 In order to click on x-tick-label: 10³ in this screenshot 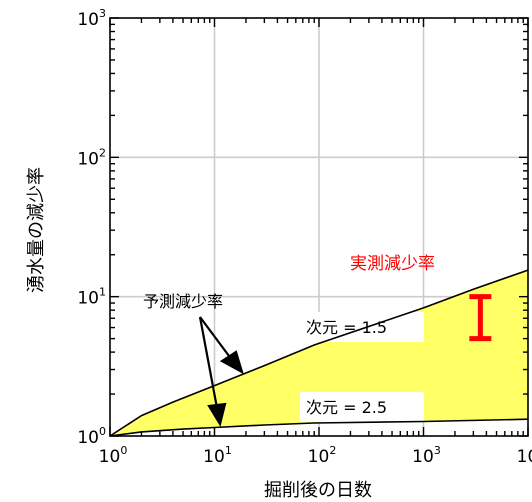, I will do `click(426, 455)`.